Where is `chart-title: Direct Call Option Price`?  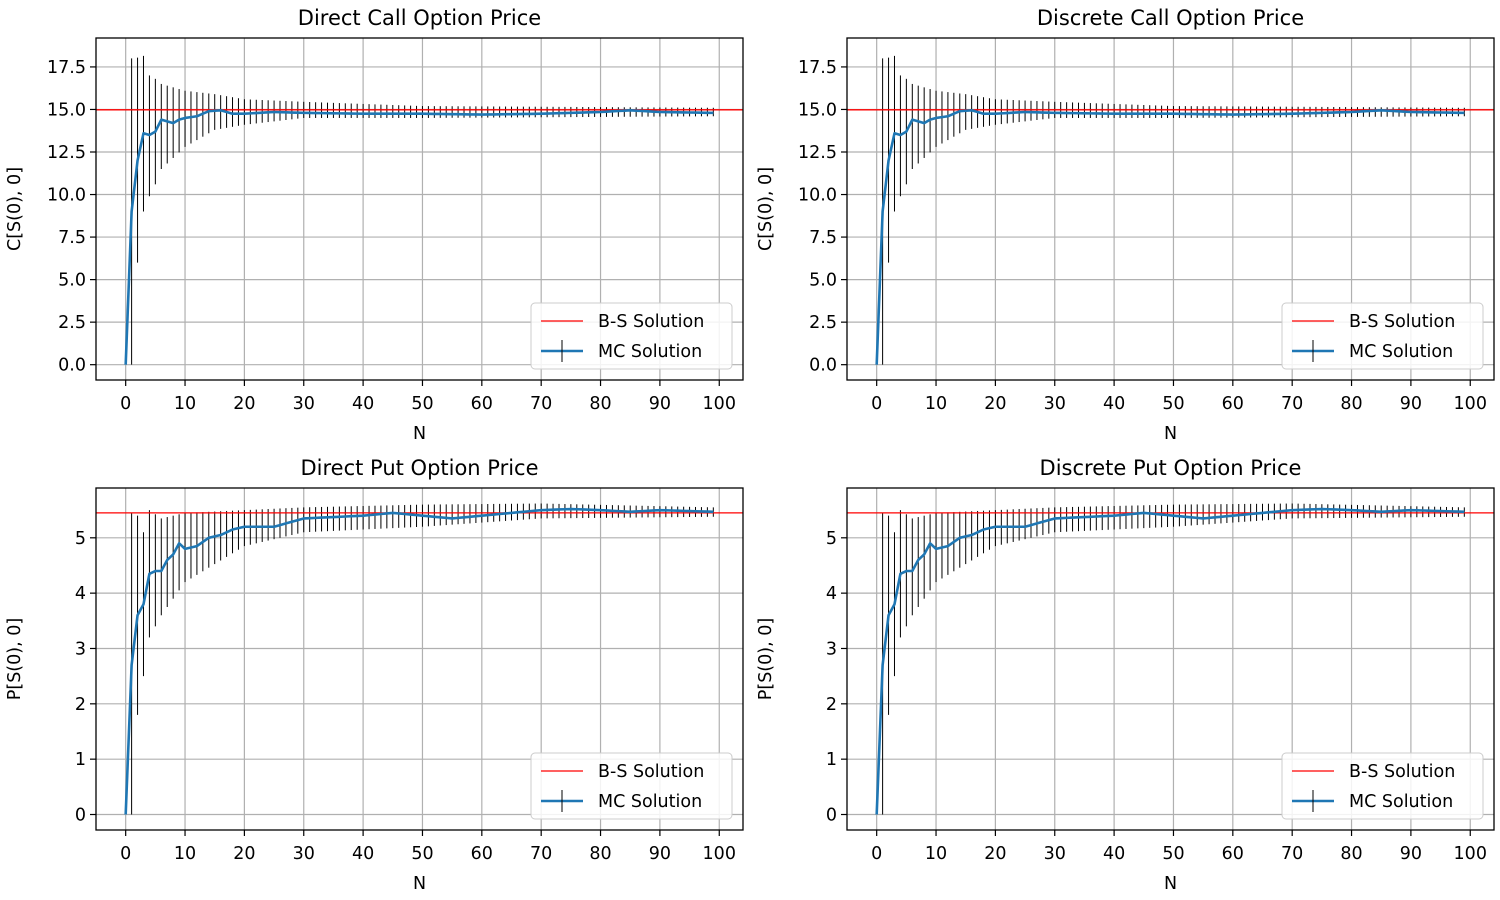
chart-title: Direct Call Option Price is located at coordinates (419, 18).